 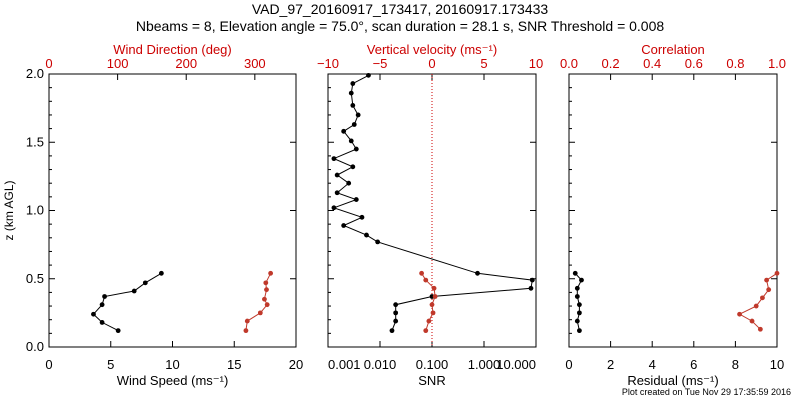 I want to click on top-tick-label: 0.8, so click(x=735, y=63).